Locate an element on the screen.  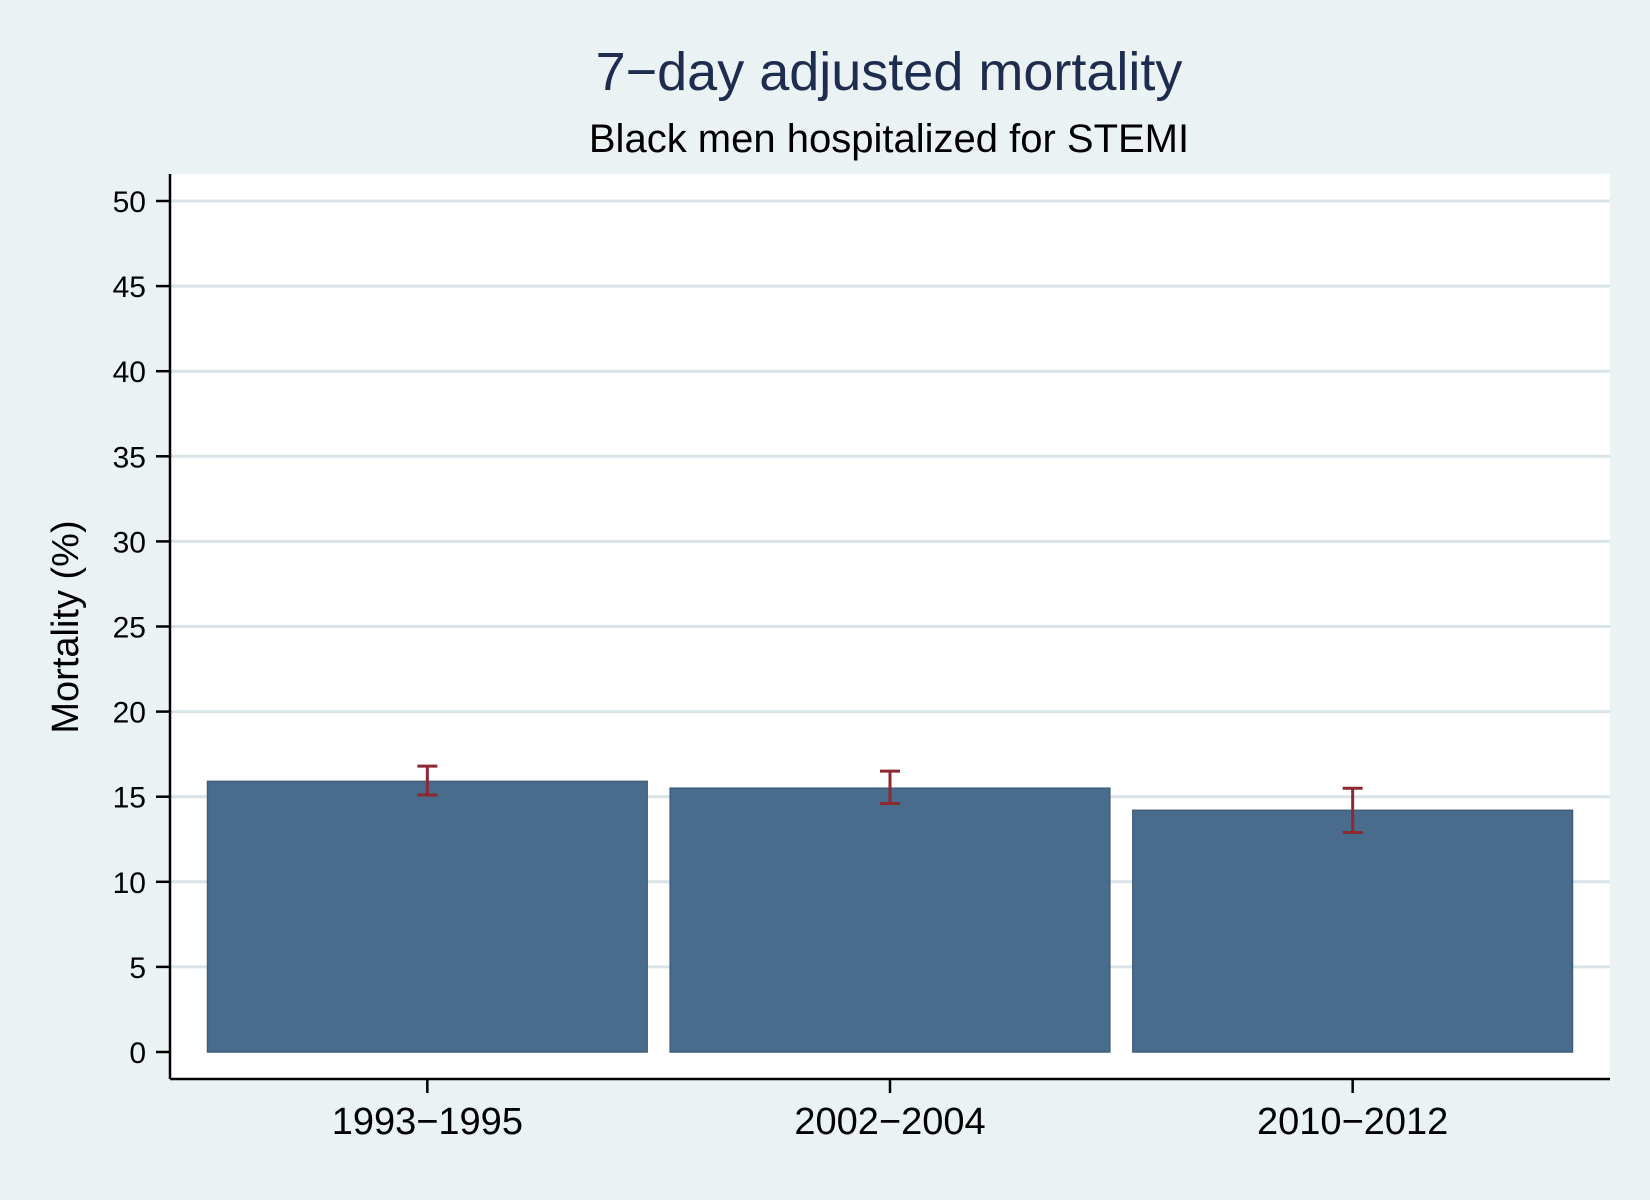
y-tick-label: 0 is located at coordinates (137, 1053).